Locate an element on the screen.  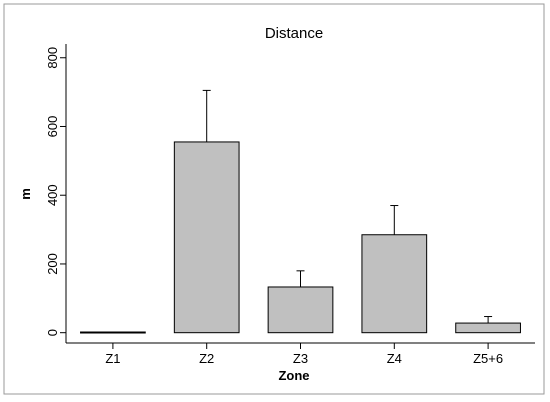
bar-z2 is located at coordinates (206, 237).